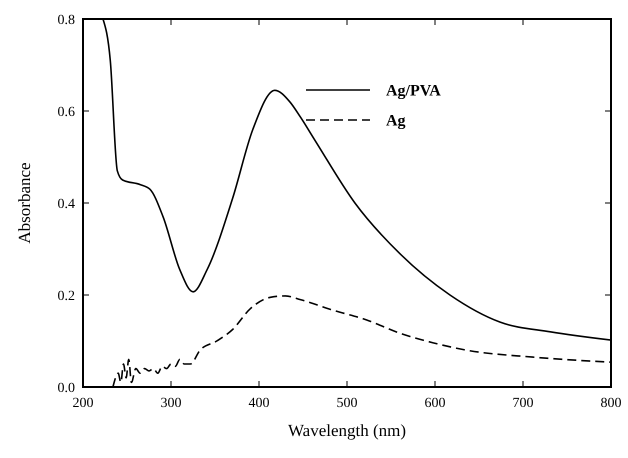  Describe the element at coordinates (66, 112) in the screenshot. I see `y-tick-label: 0.6` at that location.